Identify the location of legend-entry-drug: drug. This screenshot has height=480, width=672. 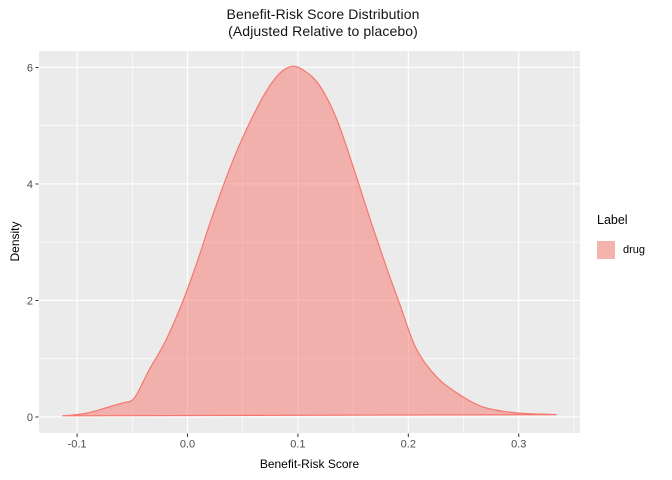
(621, 250).